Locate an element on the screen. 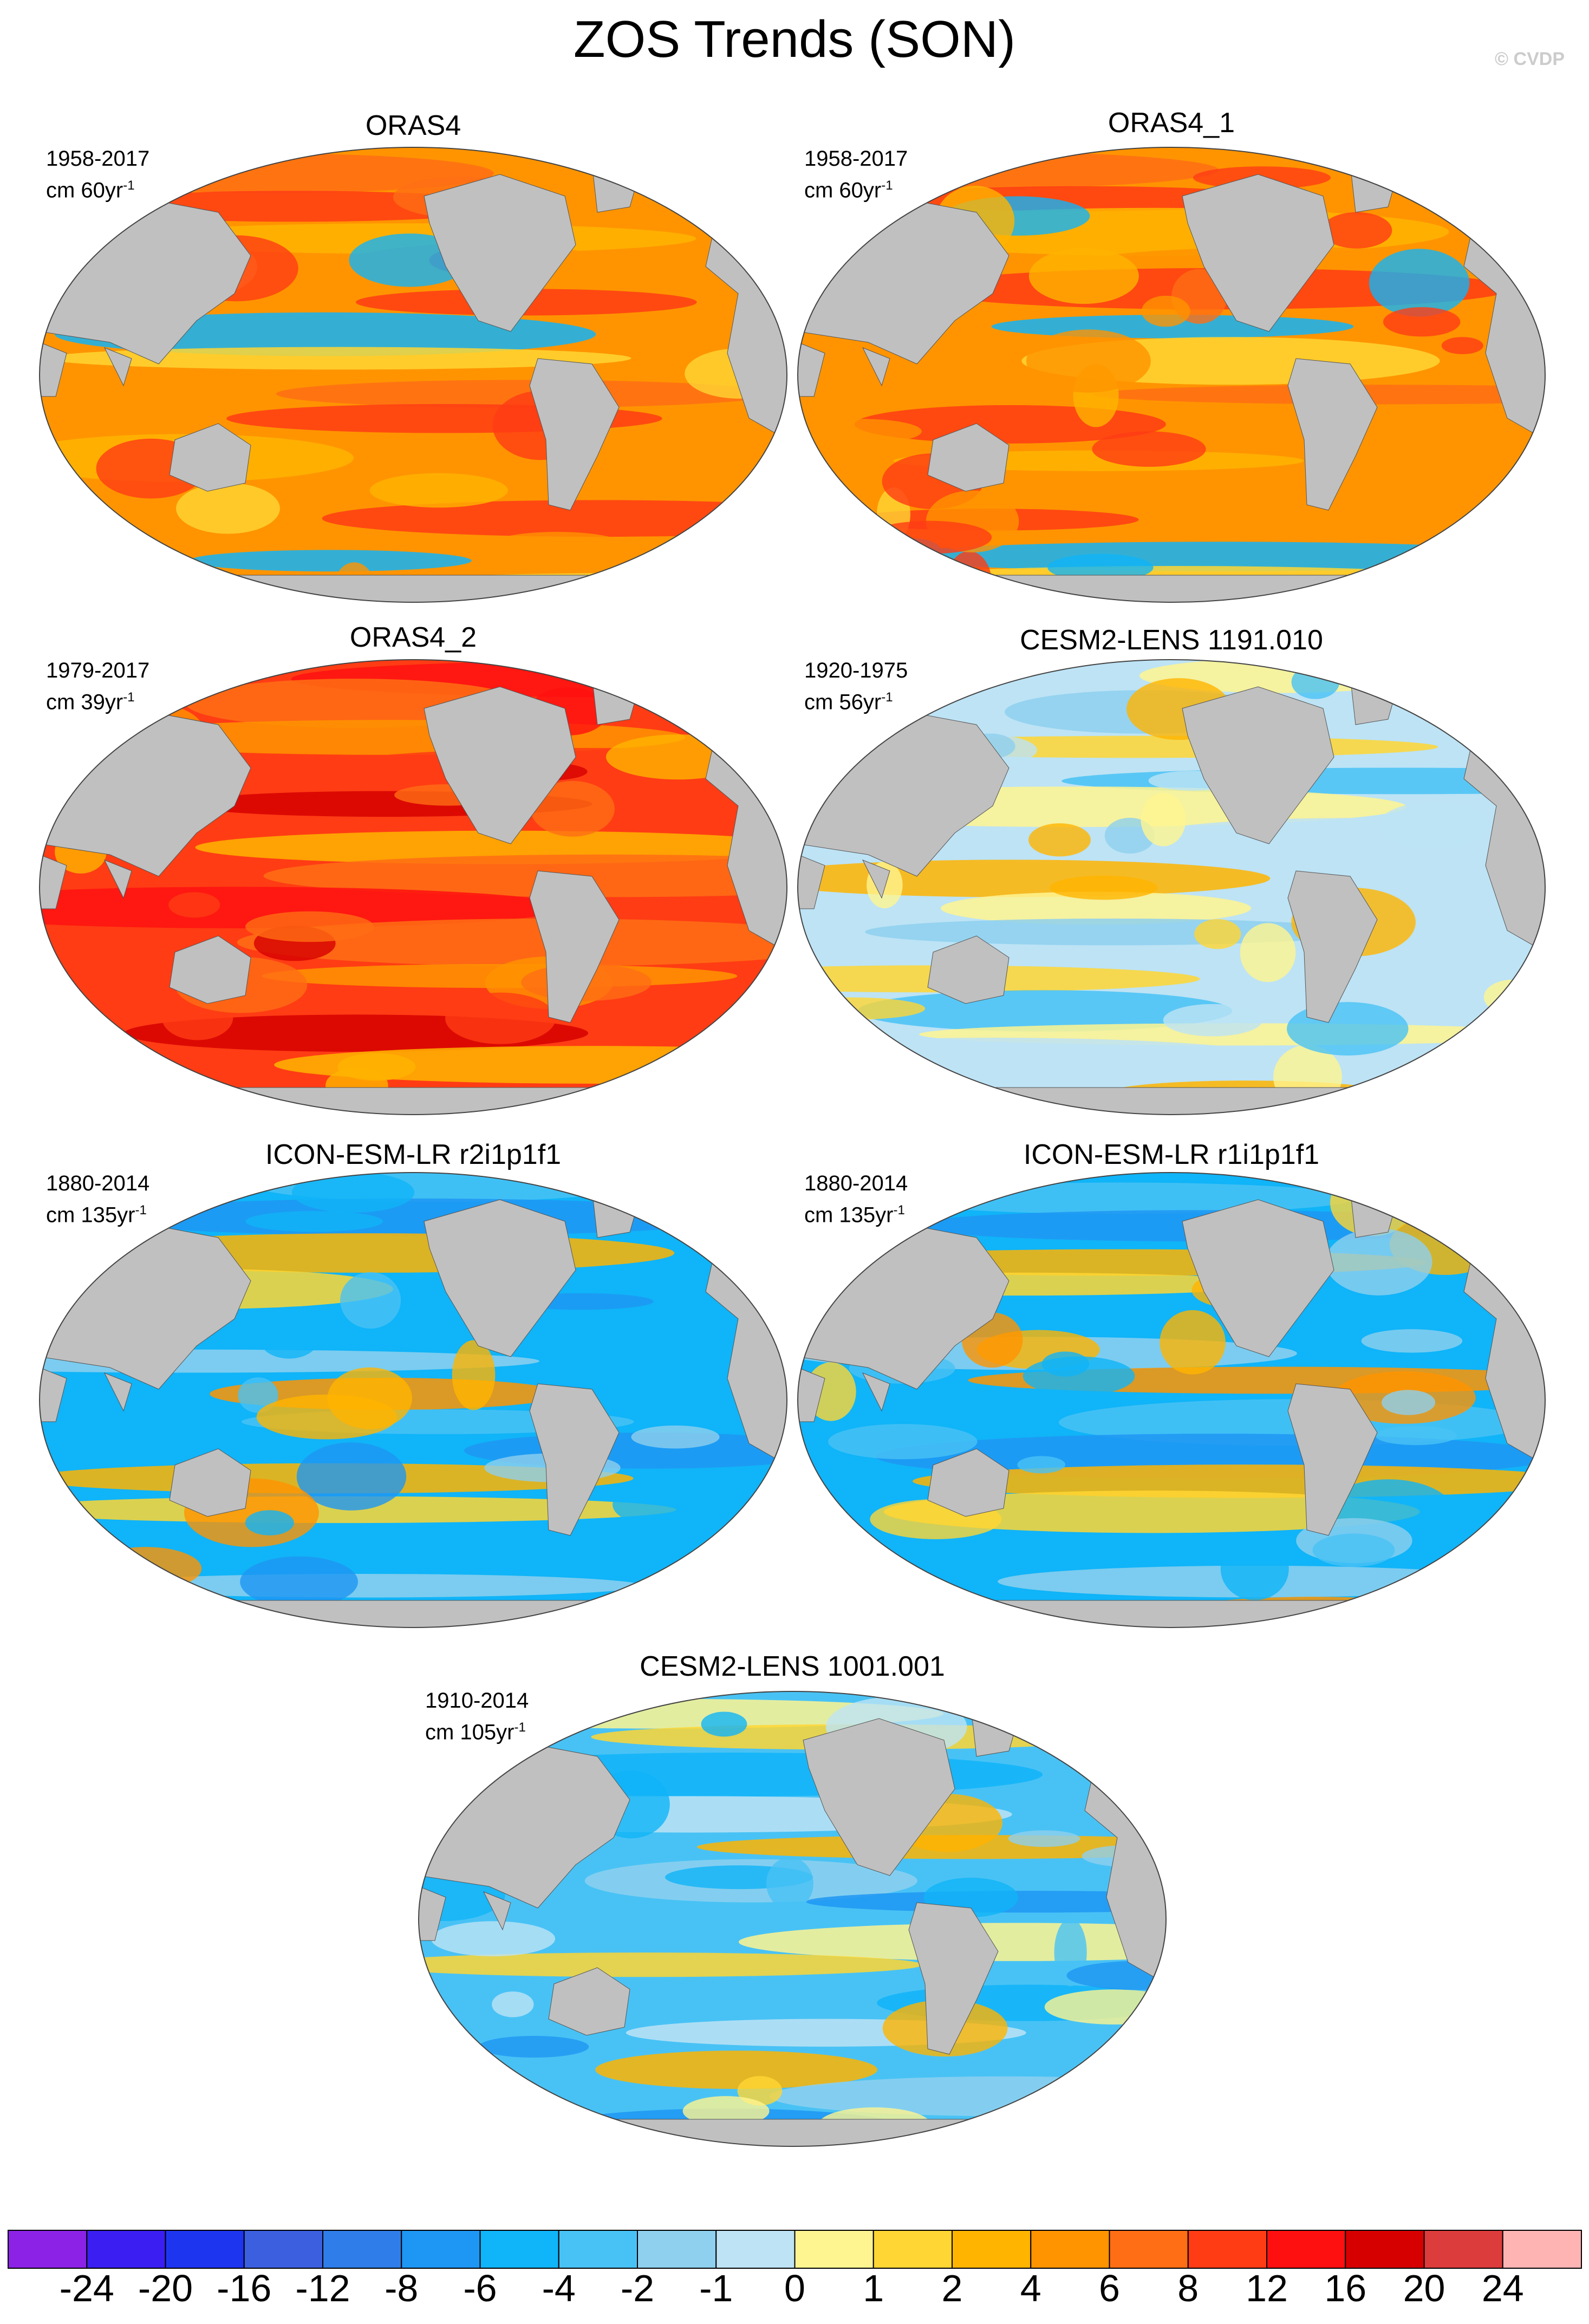 This screenshot has width=1589, height=2324. panel-period-units: 1979-2017 cm 39yr-1 is located at coordinates (98, 687).